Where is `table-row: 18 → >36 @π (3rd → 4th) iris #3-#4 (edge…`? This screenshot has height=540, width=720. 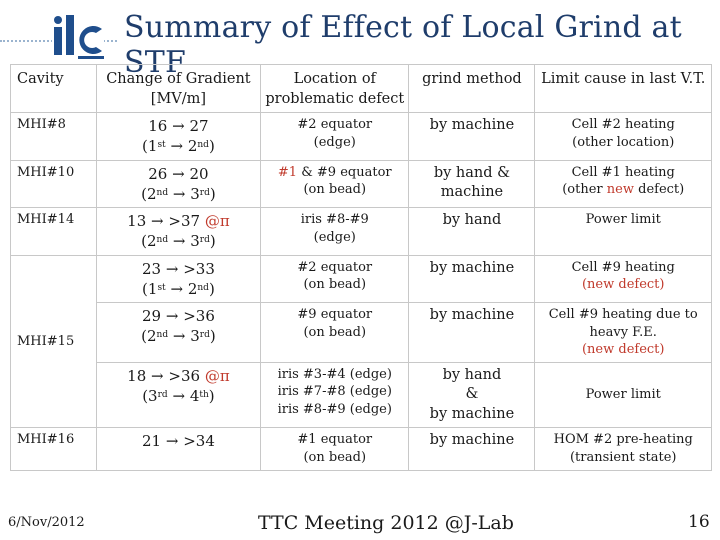 table-row: 18 → >36 @π (3rd → 4th) iris #3-#4 (edge… is located at coordinates (361, 395).